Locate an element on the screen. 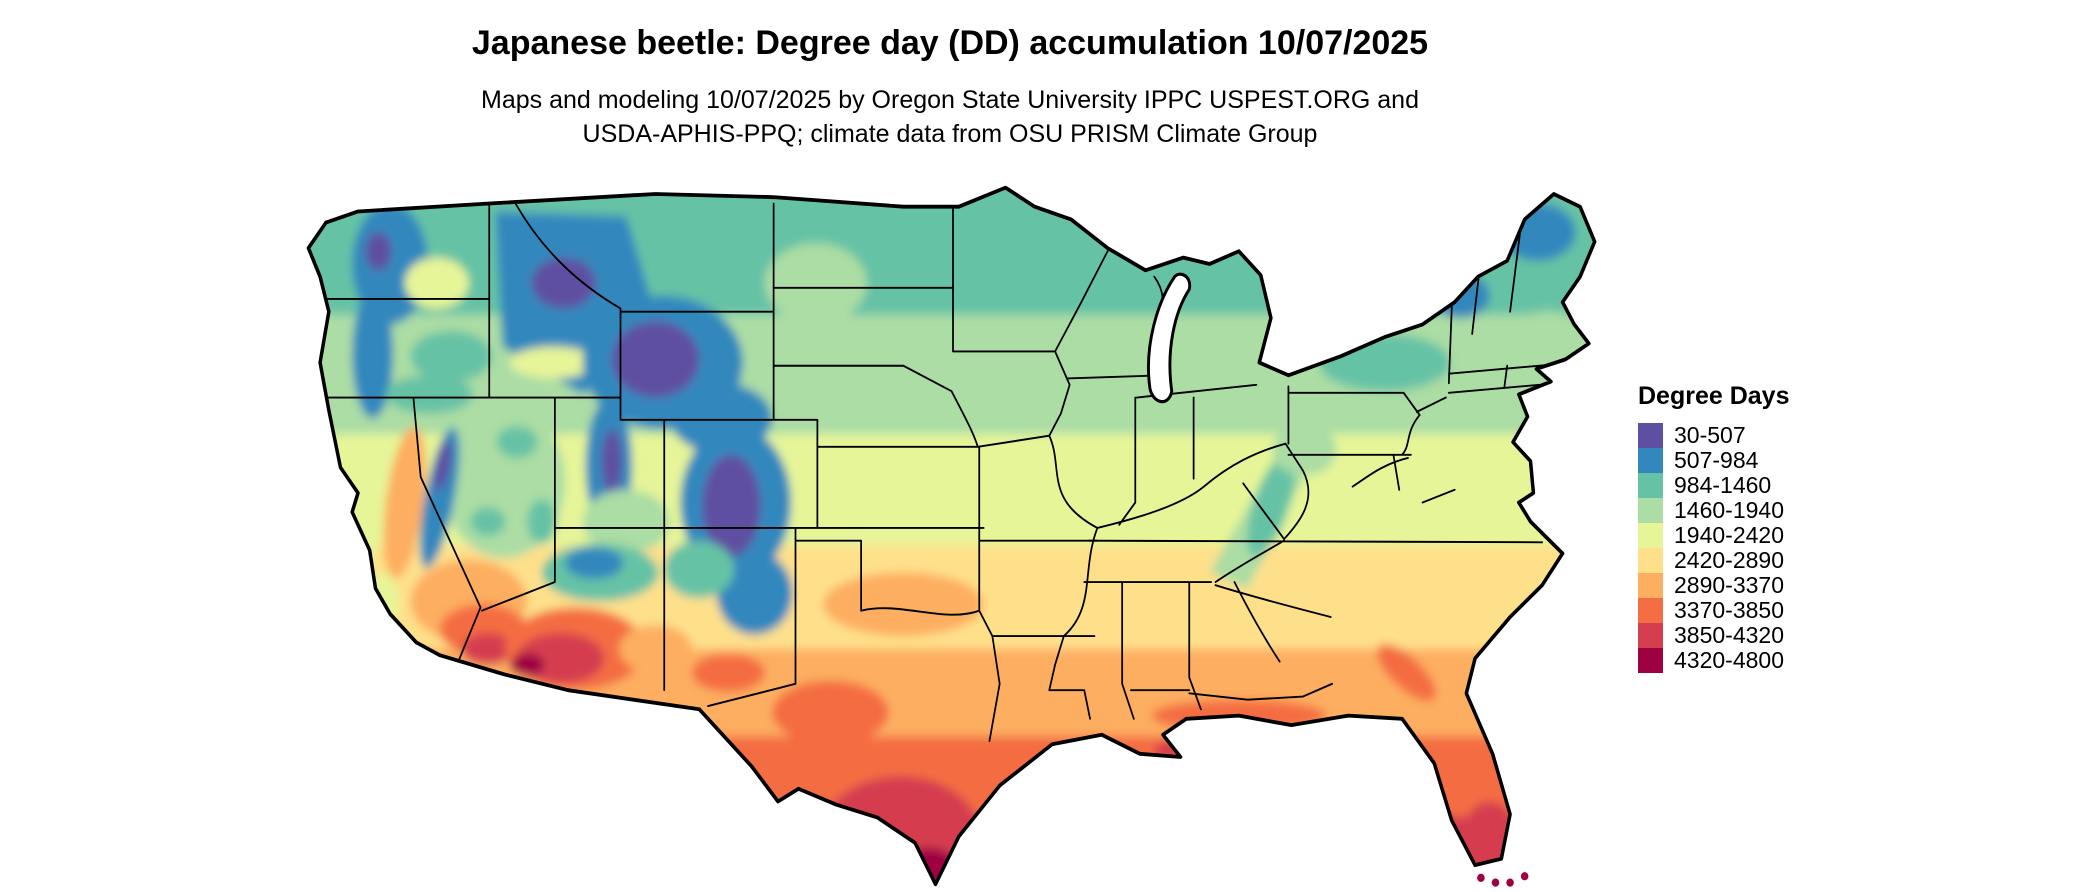 Image resolution: width=2100 pixels, height=892 pixels. florida-keys is located at coordinates (1503, 879).